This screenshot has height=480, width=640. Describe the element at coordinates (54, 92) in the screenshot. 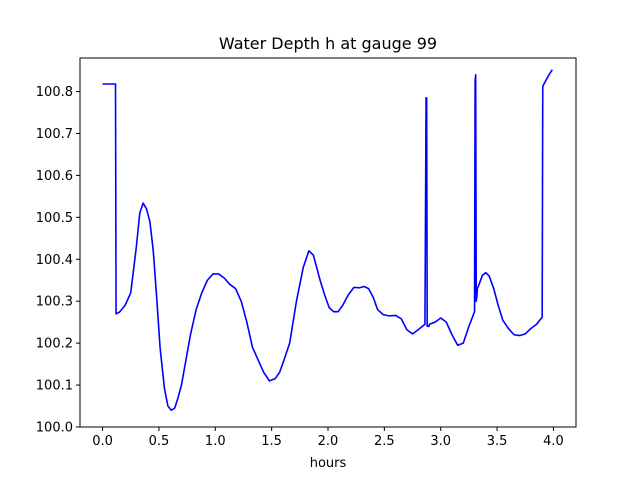

I see `y-tick-label: 100.8` at that location.